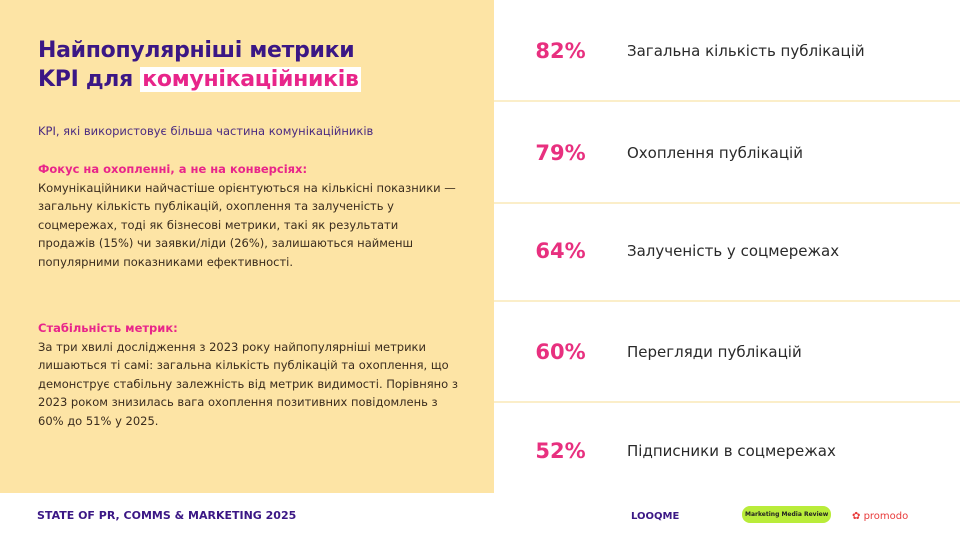  I want to click on metric-label: Залученість у соцмережах, so click(733, 251).